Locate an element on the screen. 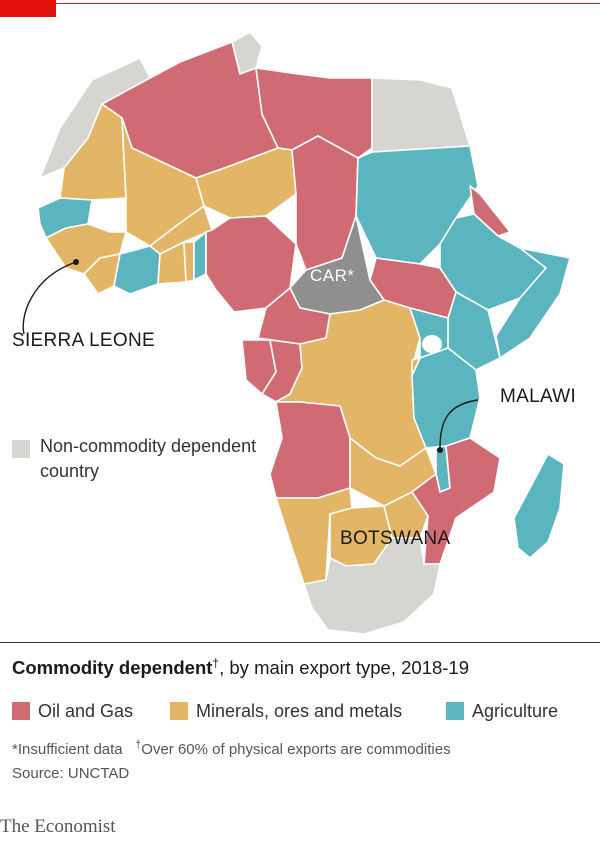  label-car: CAR* is located at coordinates (332, 275).